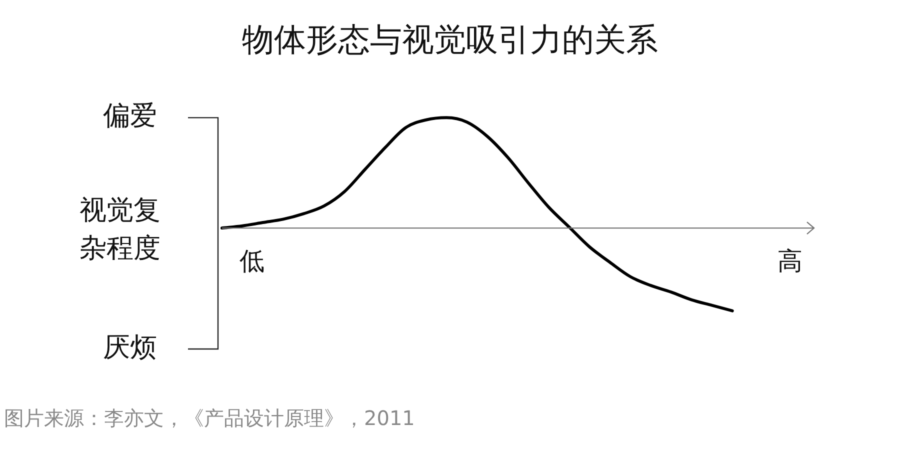 This screenshot has width=900, height=451. Describe the element at coordinates (790, 261) in the screenshot. I see `annotation: 高` at that location.